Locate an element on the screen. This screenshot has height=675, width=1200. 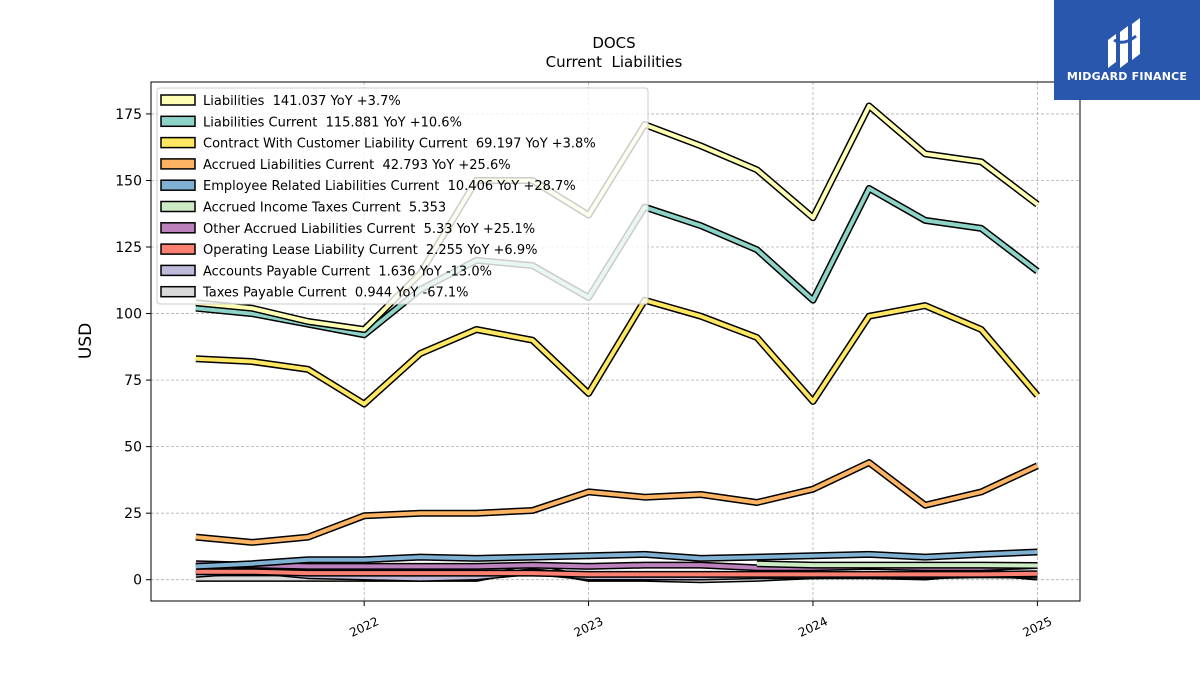
series-contract-with-customer-liability-current is located at coordinates (618, 352).